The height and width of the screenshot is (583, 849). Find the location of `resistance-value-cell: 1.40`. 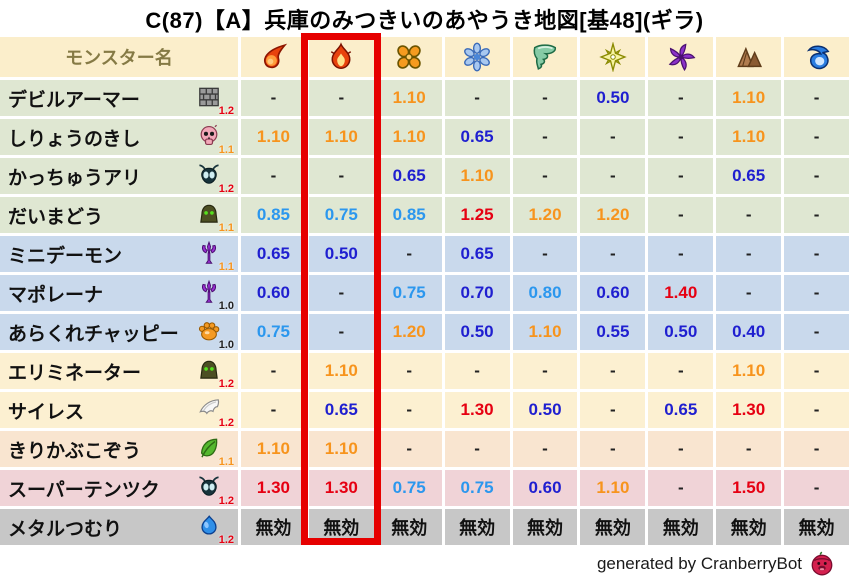

resistance-value-cell: 1.40 is located at coordinates (681, 293).